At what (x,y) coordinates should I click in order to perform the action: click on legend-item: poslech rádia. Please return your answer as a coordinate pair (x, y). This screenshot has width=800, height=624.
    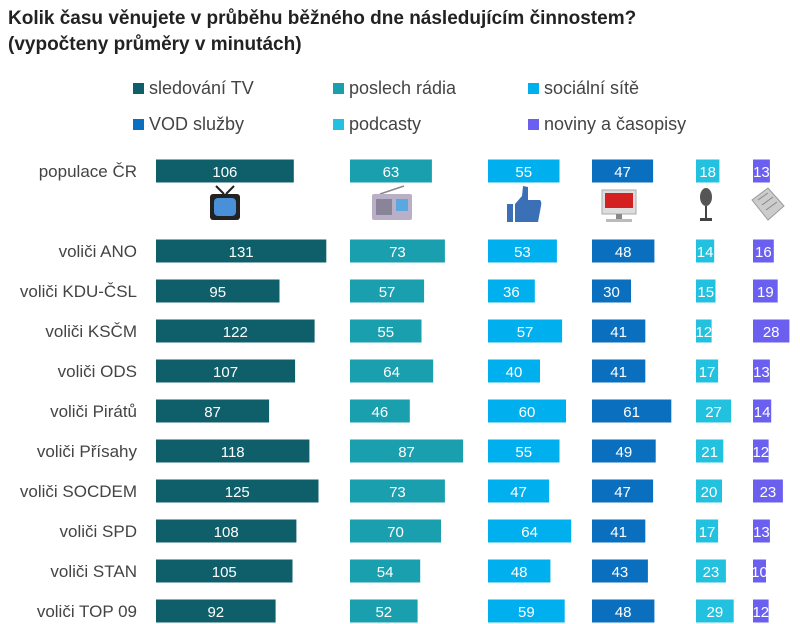
    Looking at the image, I should click on (394, 88).